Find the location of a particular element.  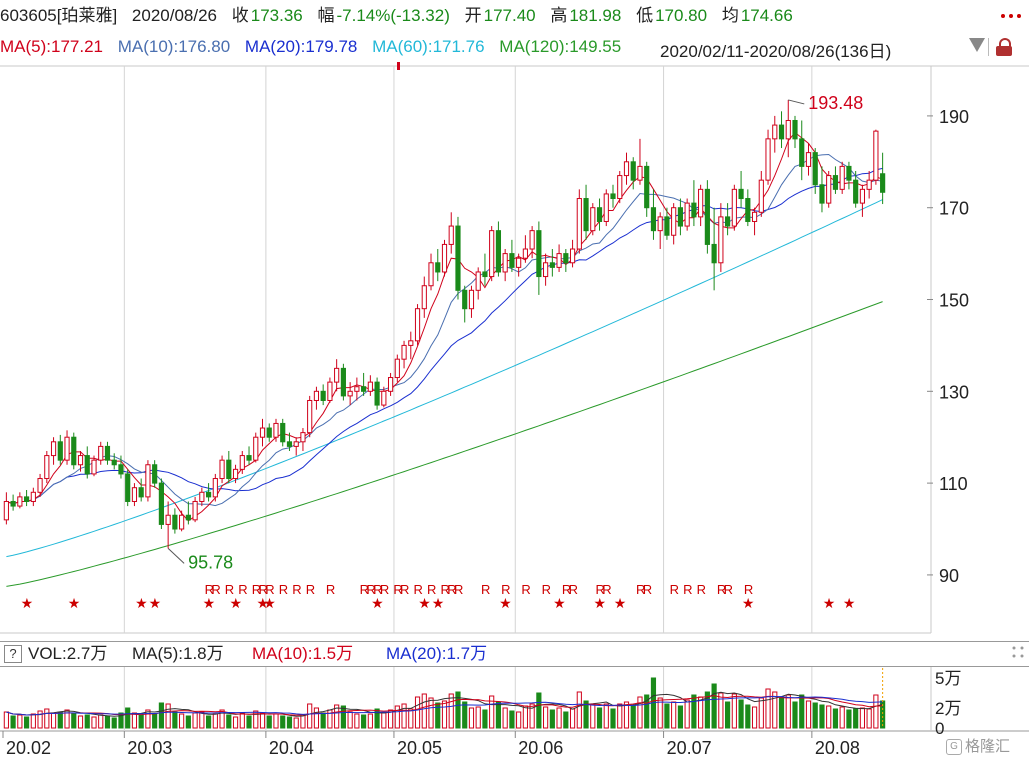

help-button: ? is located at coordinates (13, 654).